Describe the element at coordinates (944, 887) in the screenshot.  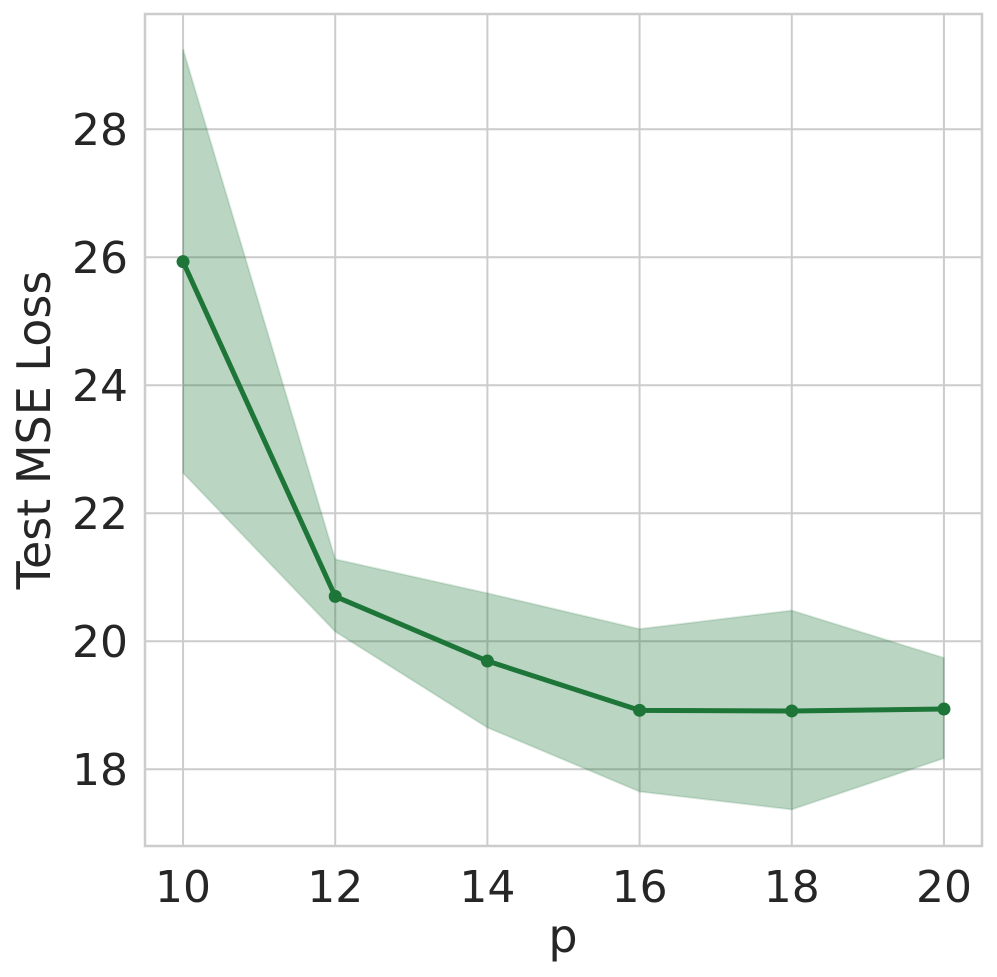
I see `x-tick-label: 20` at that location.